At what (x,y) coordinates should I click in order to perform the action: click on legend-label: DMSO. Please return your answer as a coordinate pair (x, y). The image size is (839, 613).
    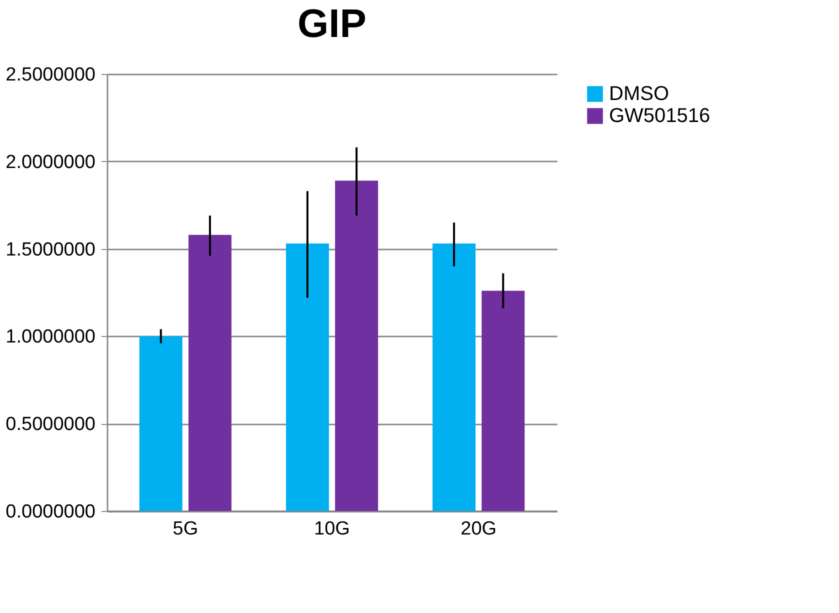
    Looking at the image, I should click on (639, 94).